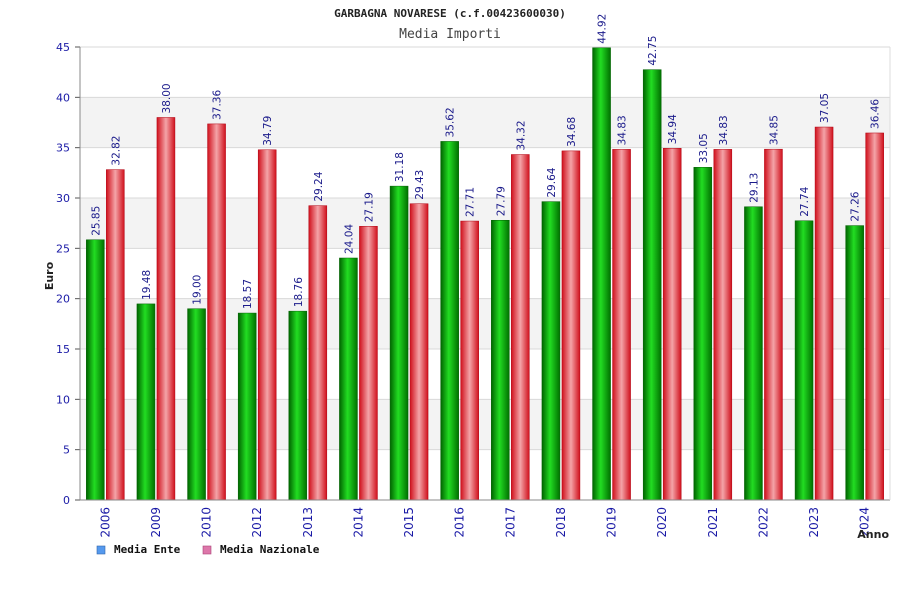 The width and height of the screenshot is (900, 600). What do you see at coordinates (116, 151) in the screenshot?
I see `data-label-media-nazionale-2006: 32.82` at bounding box center [116, 151].